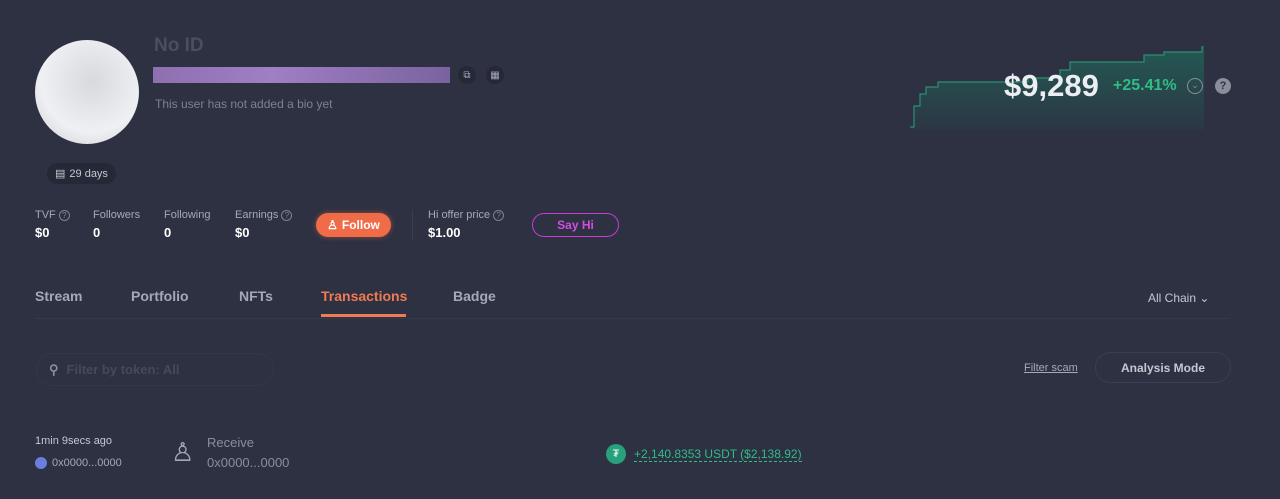  I want to click on stat-followers: Followers 0, so click(117, 224).